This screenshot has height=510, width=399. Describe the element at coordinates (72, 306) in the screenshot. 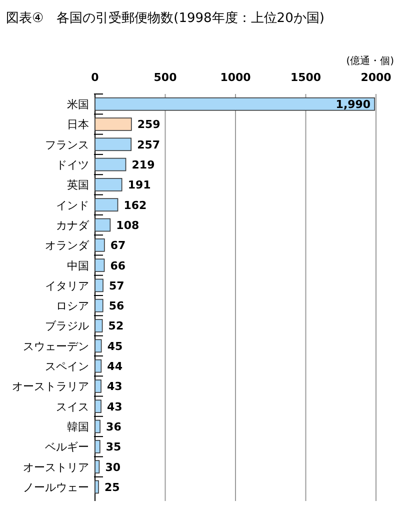

I see `y-tick-label: ロシア` at that location.